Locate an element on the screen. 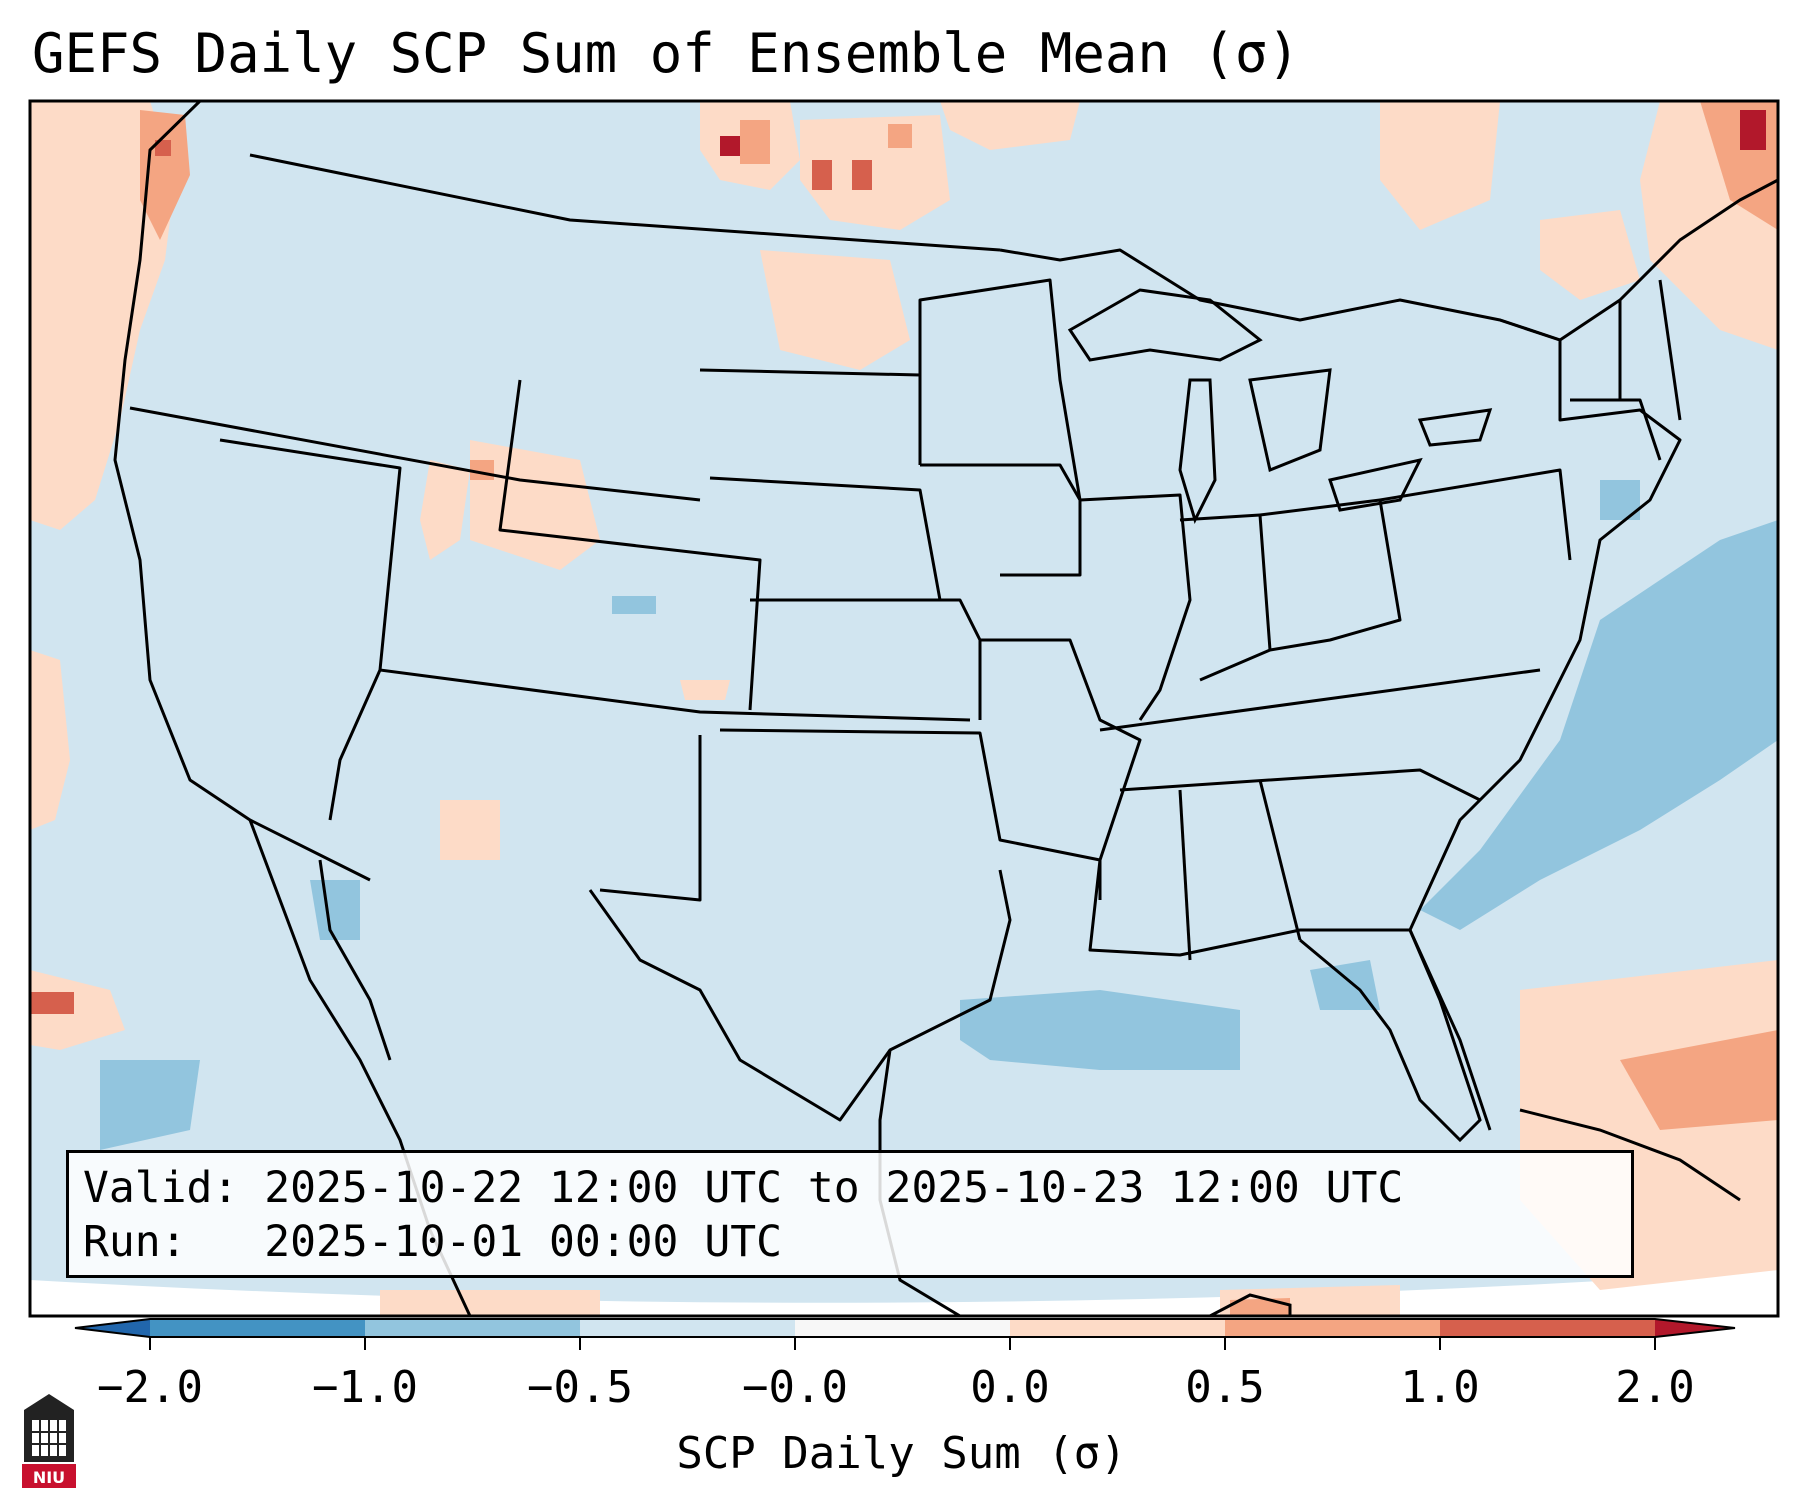 The image size is (1803, 1506). canada-prairie-max is located at coordinates (730, 146).